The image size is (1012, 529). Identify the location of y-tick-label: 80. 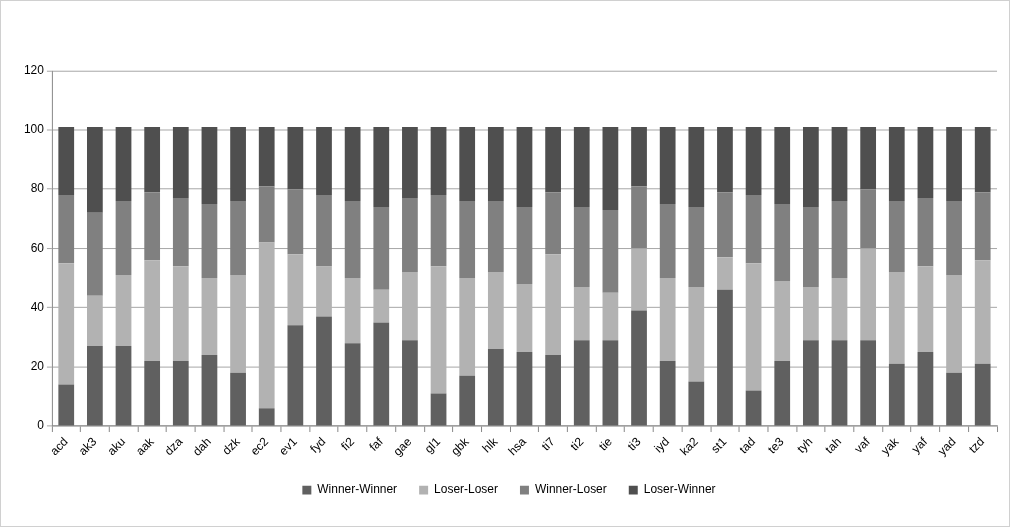
(37, 188).